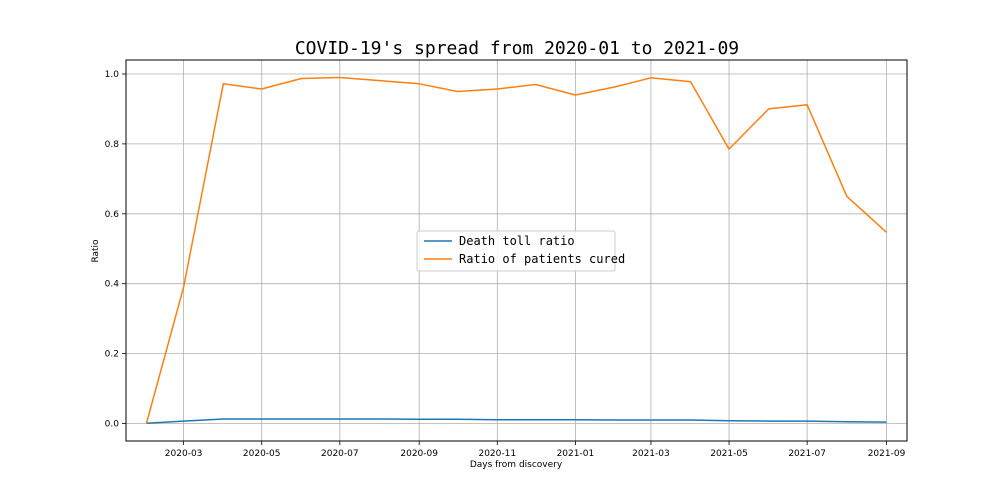  What do you see at coordinates (516, 465) in the screenshot?
I see `x-axis-label: Days from discovery` at bounding box center [516, 465].